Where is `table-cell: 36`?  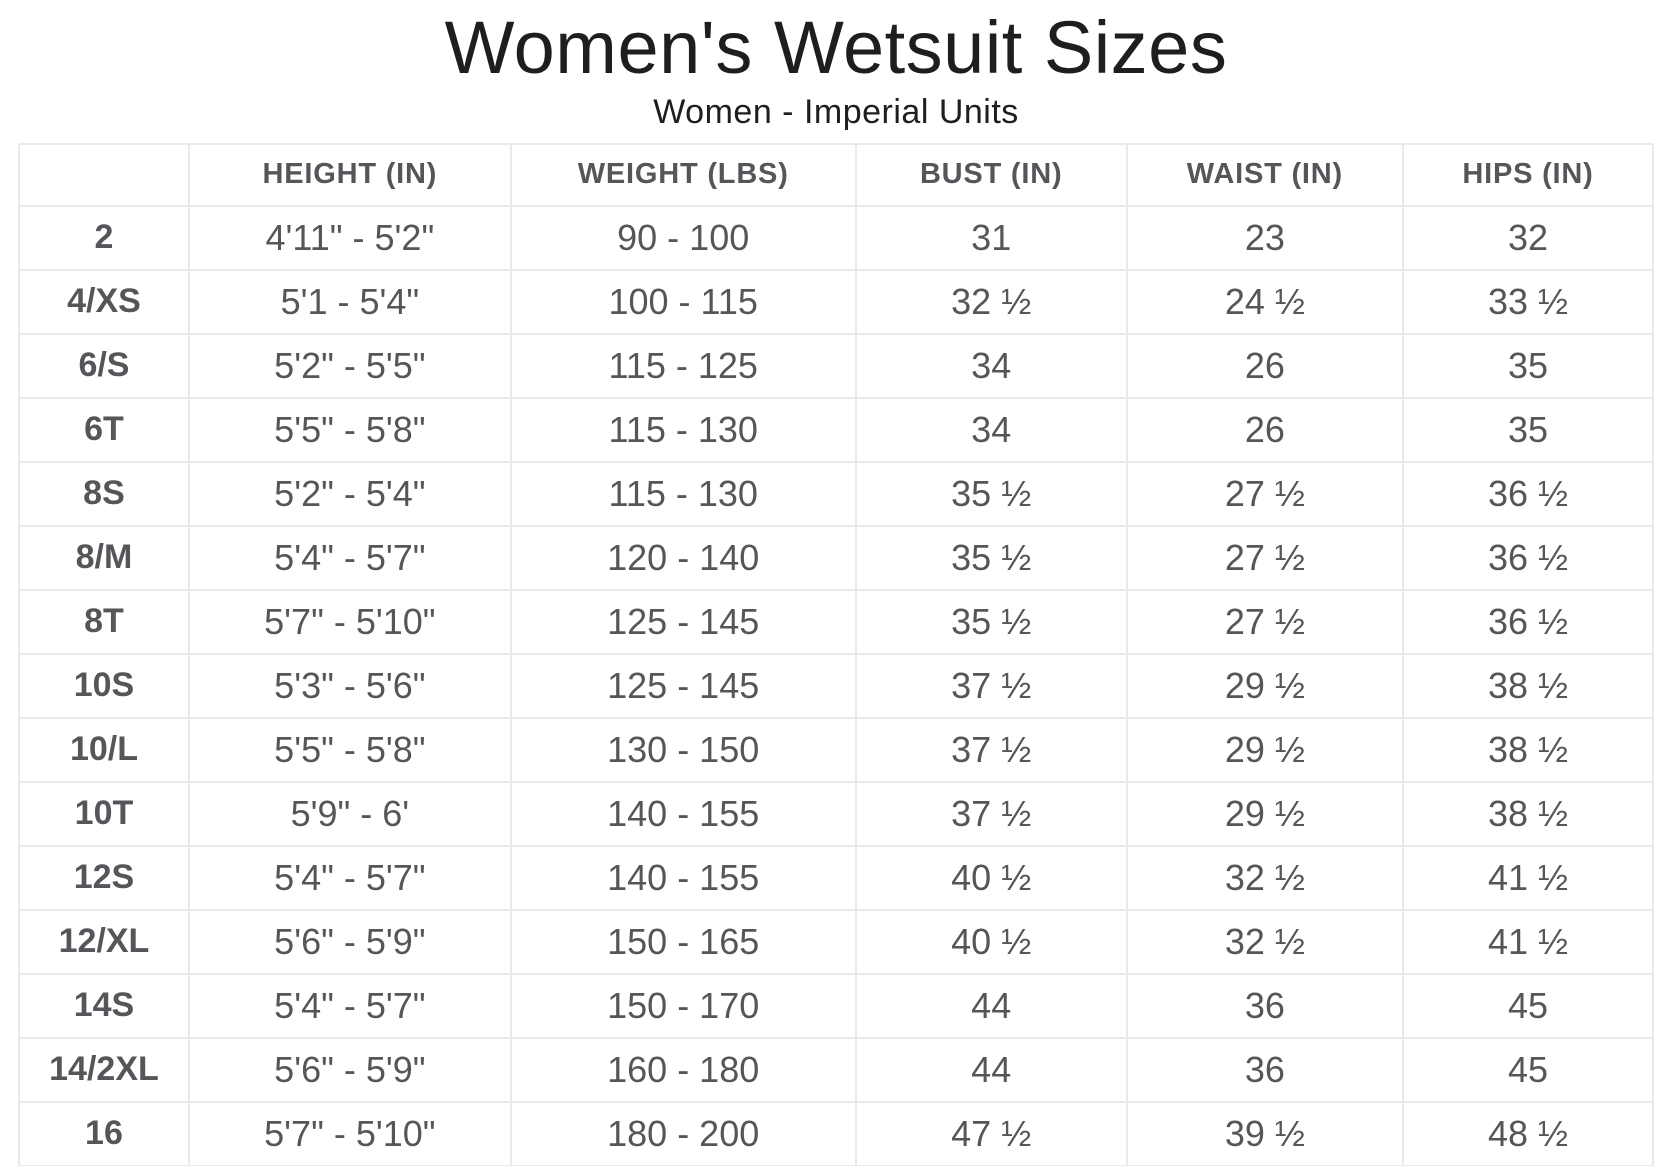 table-cell: 36 is located at coordinates (1264, 1069).